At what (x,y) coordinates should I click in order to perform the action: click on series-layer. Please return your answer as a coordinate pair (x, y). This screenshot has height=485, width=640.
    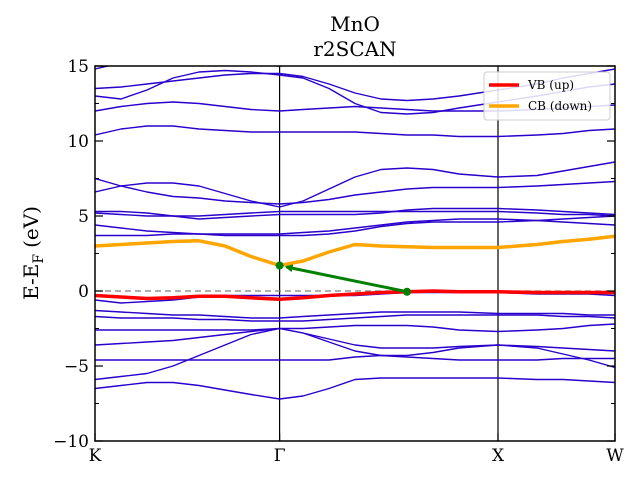
    Looking at the image, I should click on (355, 268).